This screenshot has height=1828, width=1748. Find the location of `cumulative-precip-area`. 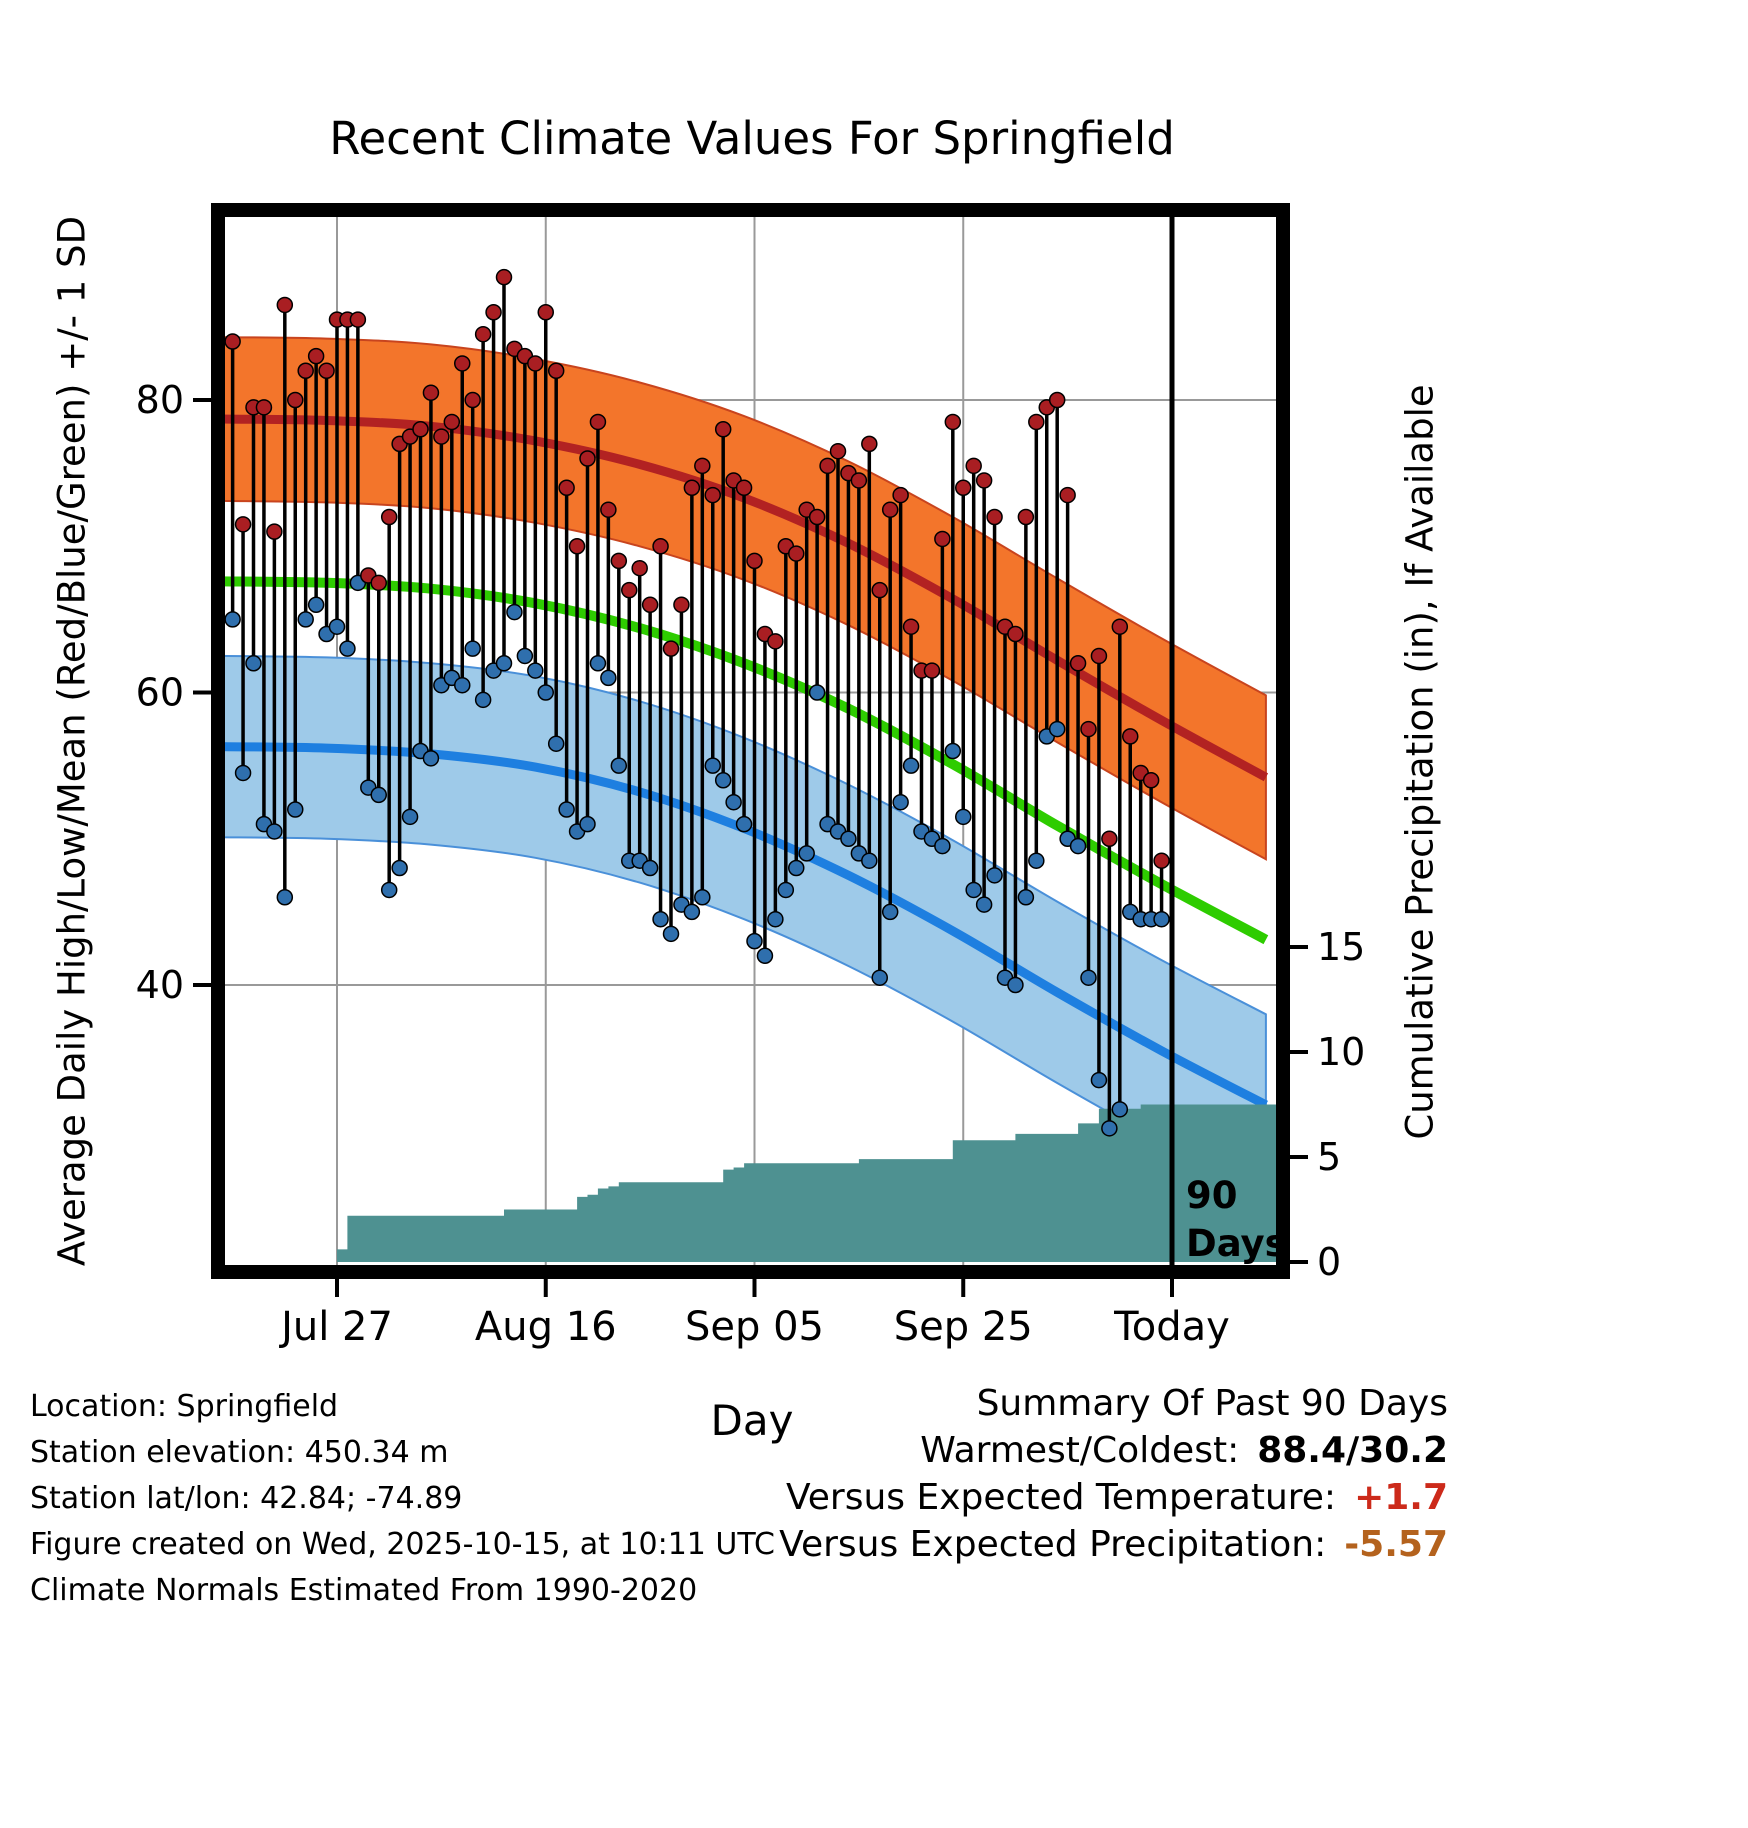

cumulative-precip-area is located at coordinates (750, 1183).